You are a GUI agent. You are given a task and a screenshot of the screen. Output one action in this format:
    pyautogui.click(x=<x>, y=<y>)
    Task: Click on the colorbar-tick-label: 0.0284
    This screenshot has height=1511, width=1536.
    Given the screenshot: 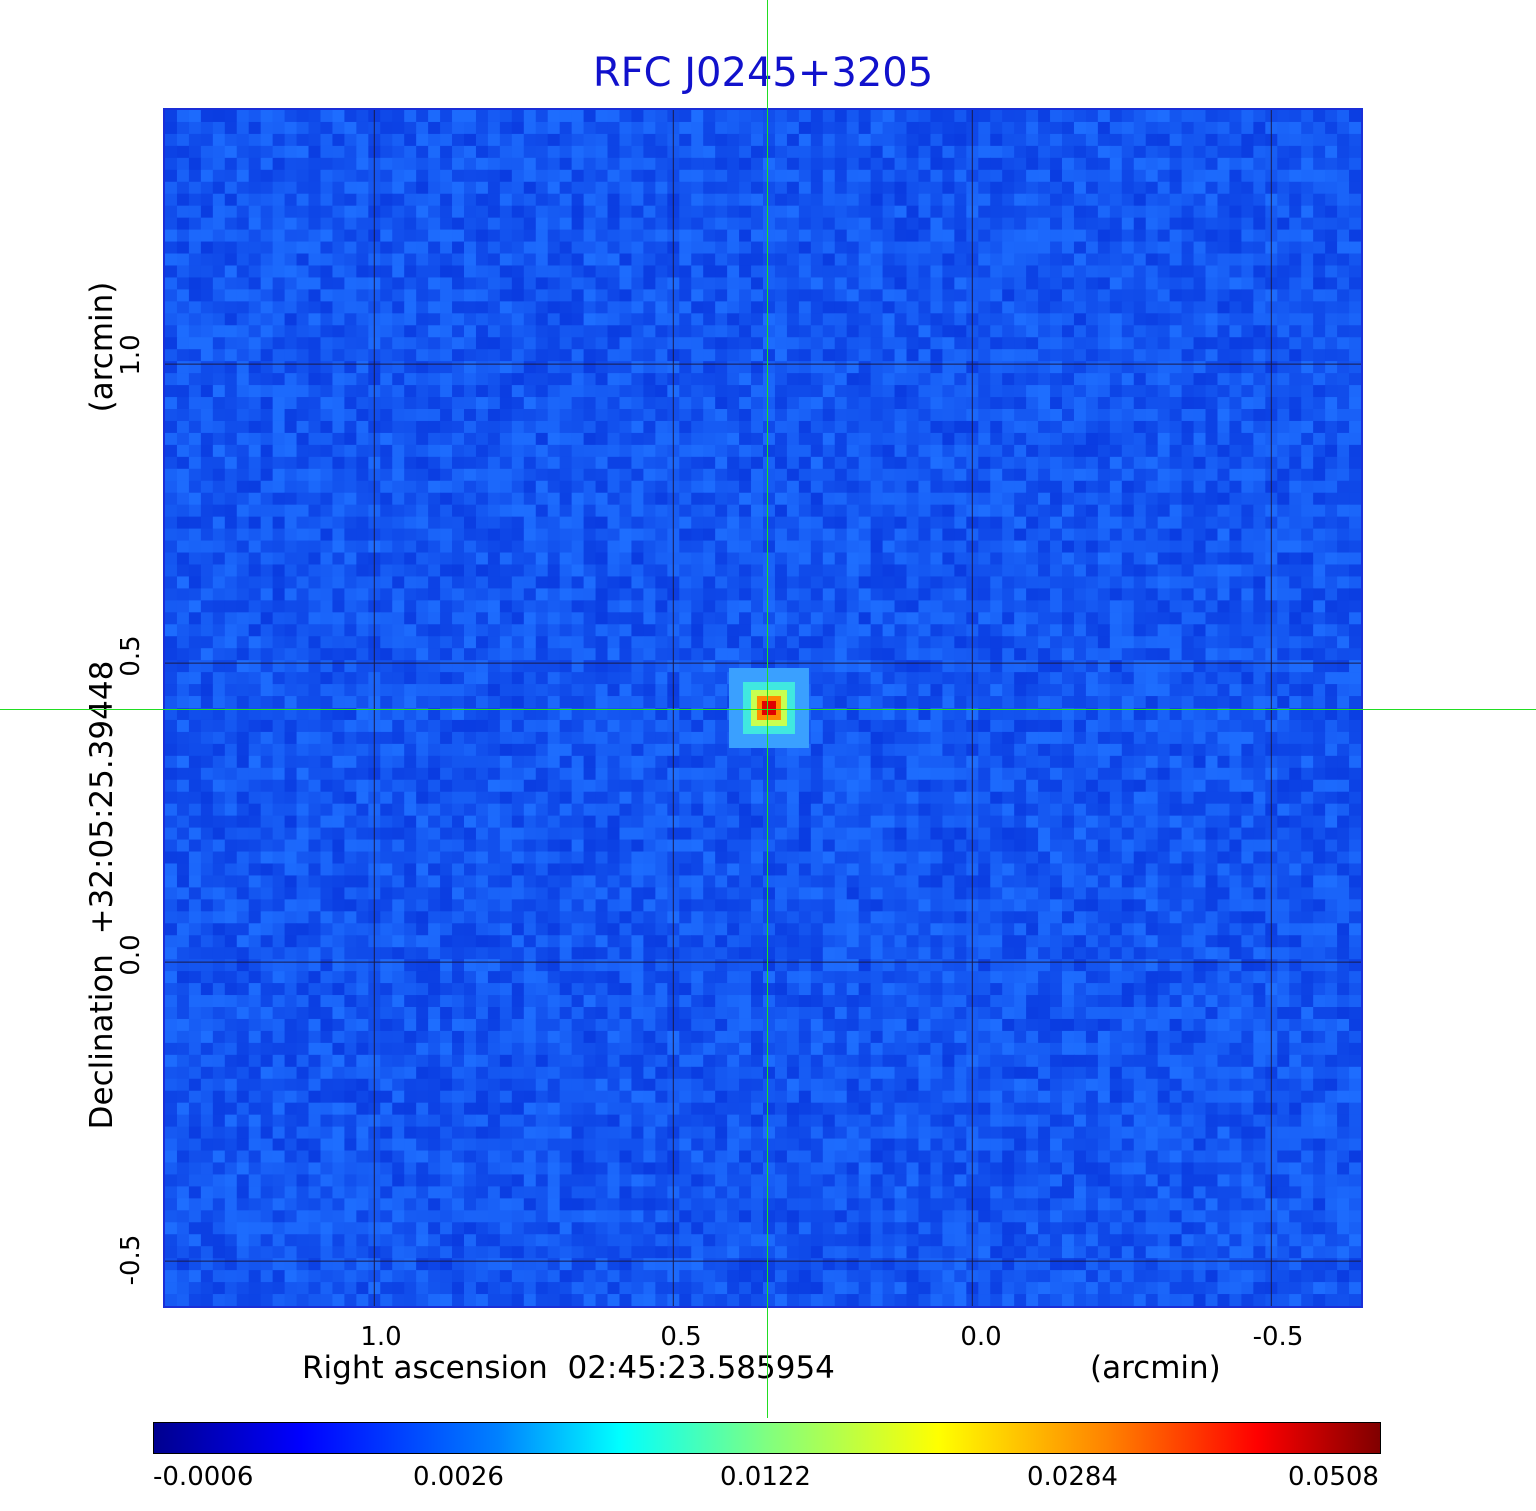 What is the action you would take?
    pyautogui.click(x=1072, y=1477)
    